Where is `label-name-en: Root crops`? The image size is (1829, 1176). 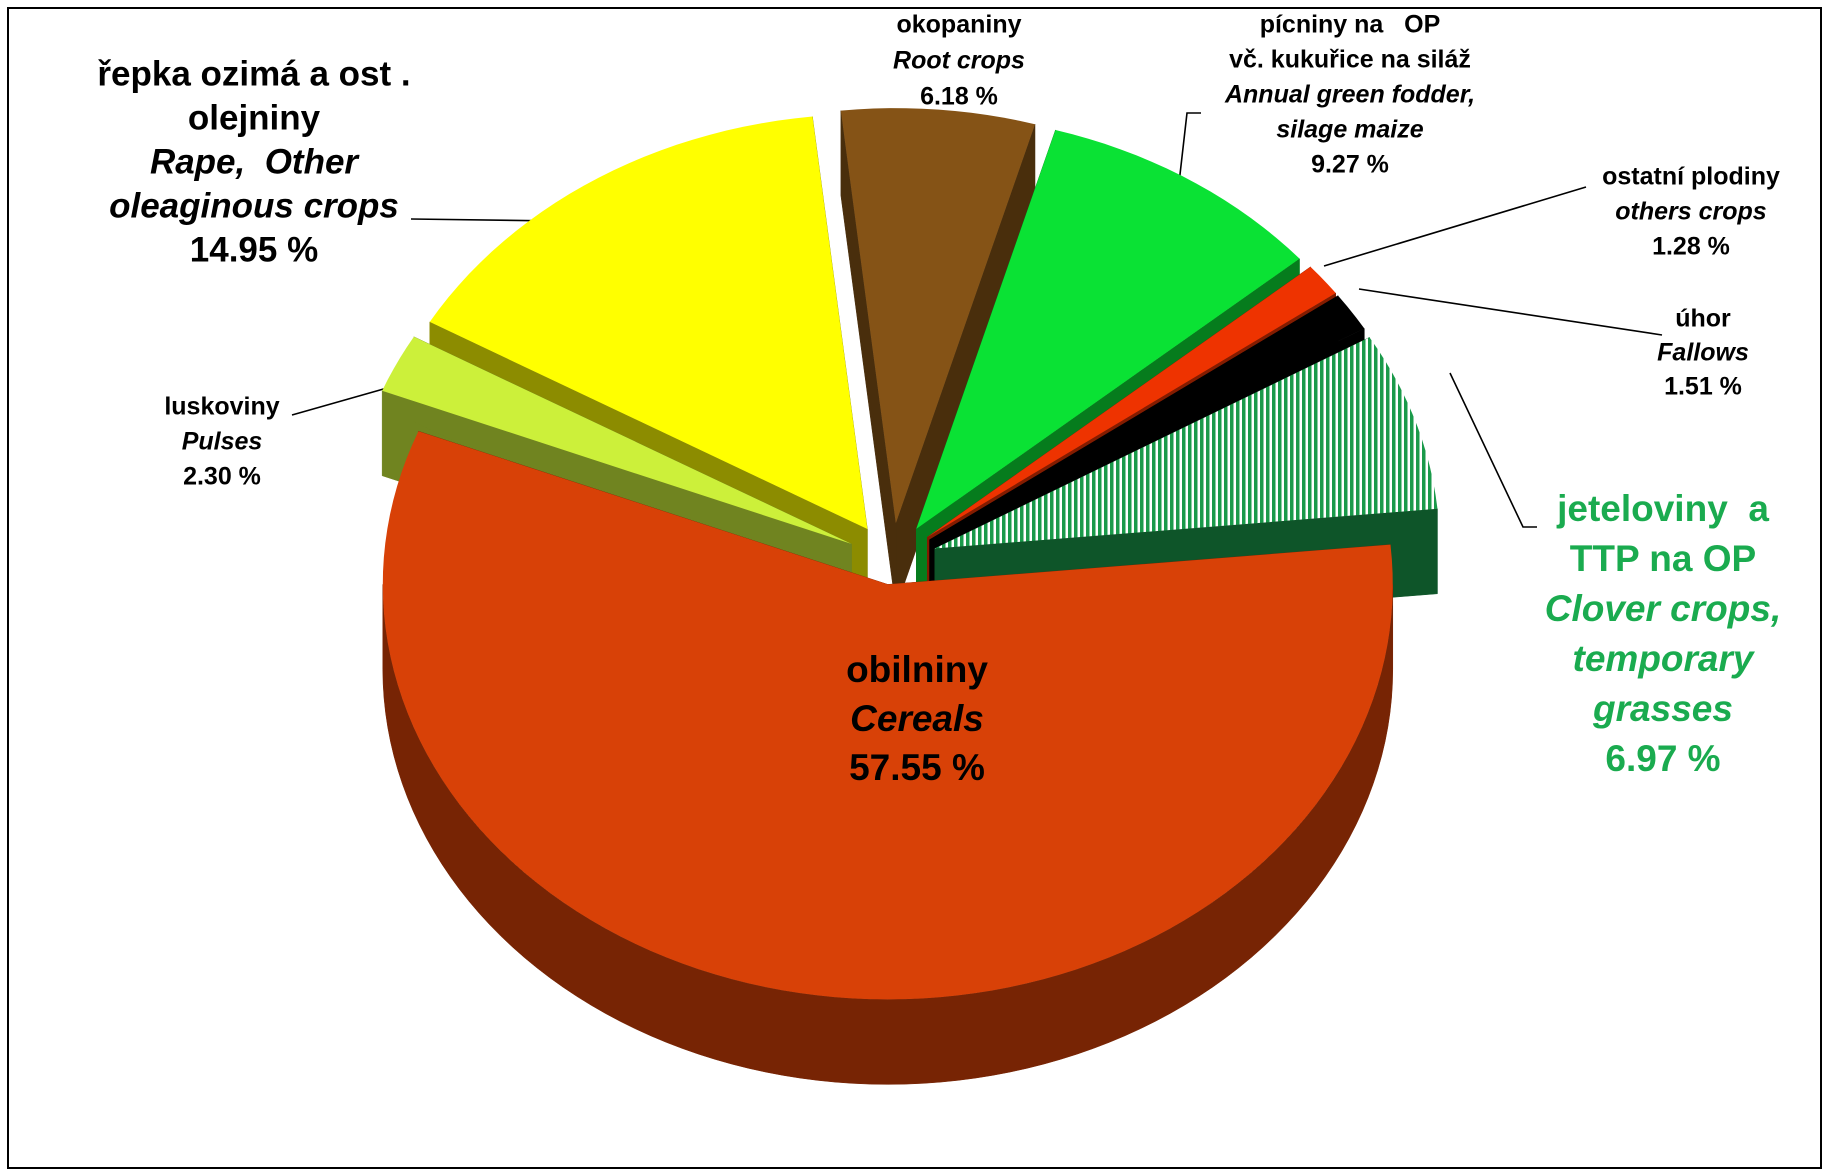
label-name-en: Root crops is located at coordinates (959, 61).